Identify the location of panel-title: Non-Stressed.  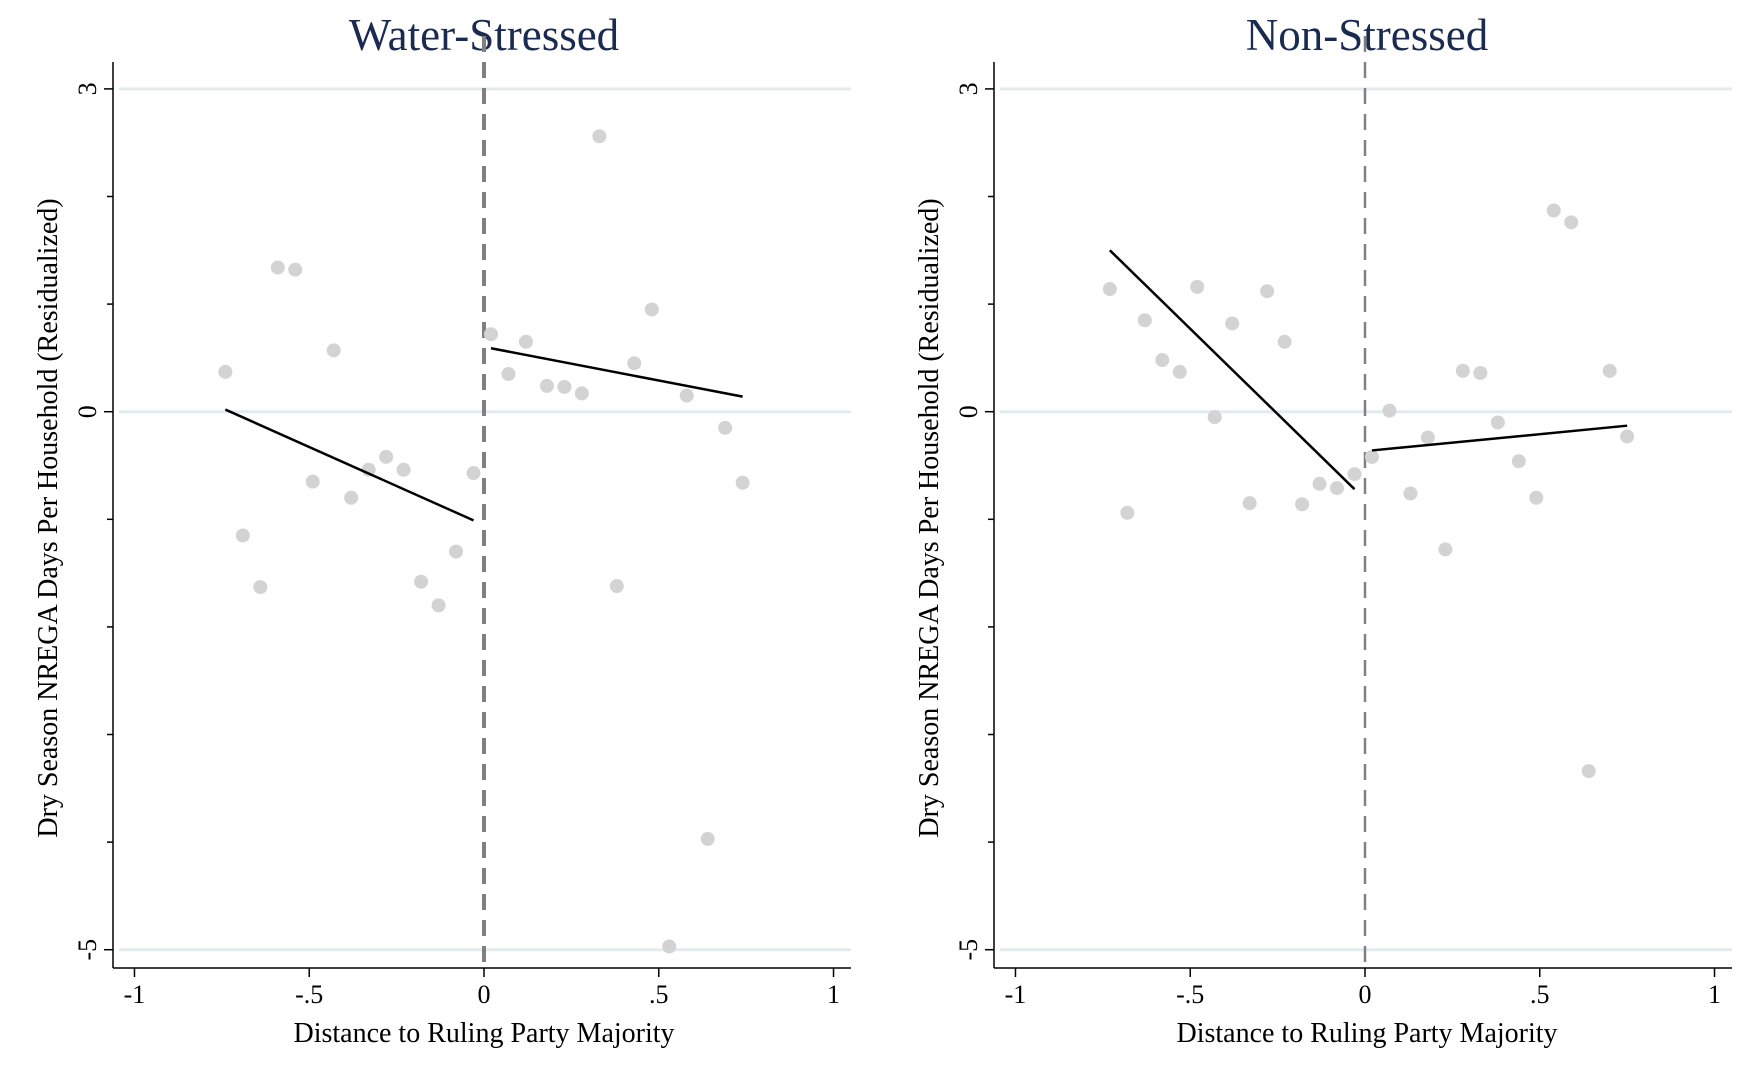
(1367, 35).